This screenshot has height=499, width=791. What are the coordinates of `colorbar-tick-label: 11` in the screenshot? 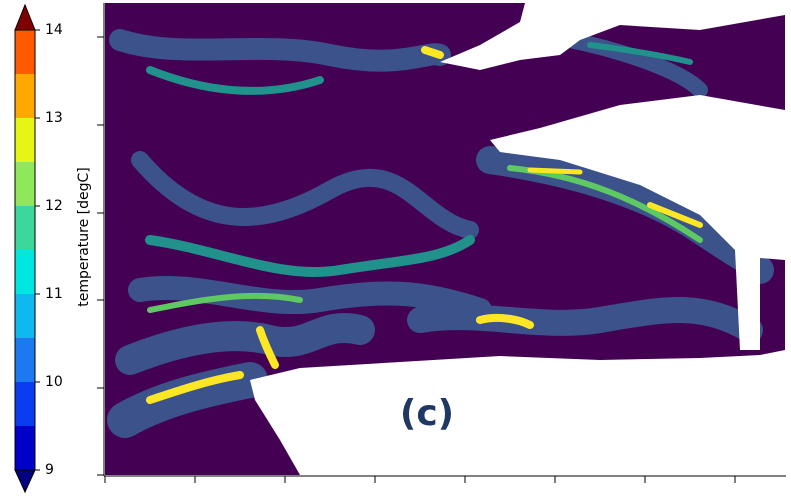 It's located at (54, 294).